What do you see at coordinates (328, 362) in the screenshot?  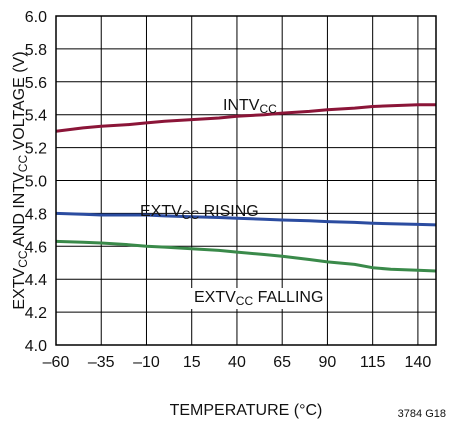 I see `x-tick-label: 90` at bounding box center [328, 362].